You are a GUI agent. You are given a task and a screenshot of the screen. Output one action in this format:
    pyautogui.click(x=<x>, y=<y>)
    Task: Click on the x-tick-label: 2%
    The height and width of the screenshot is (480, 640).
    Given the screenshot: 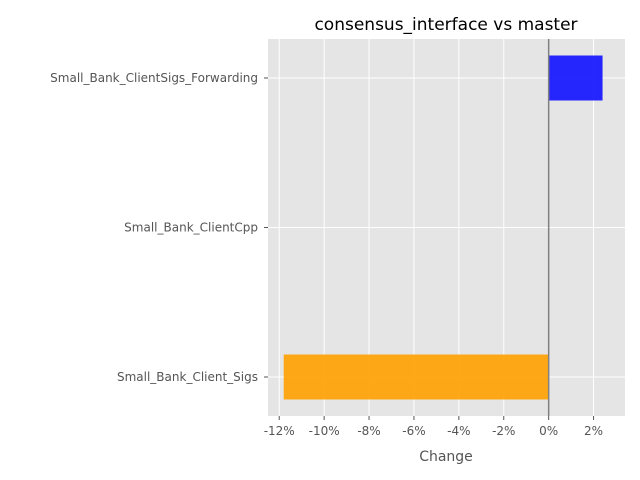 What is the action you would take?
    pyautogui.click(x=593, y=431)
    